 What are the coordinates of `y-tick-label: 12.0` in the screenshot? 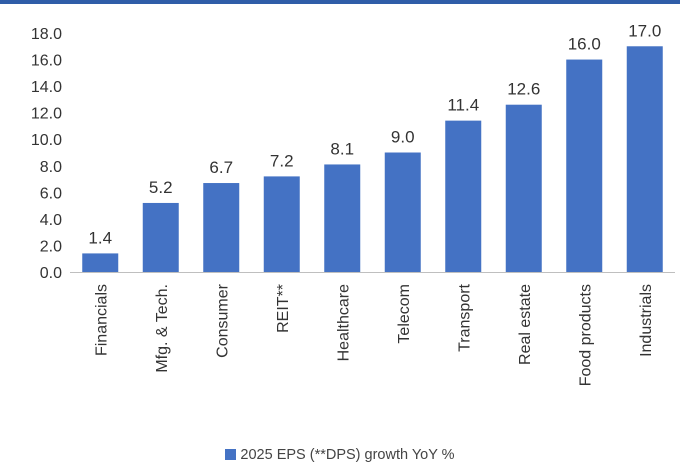 It's located at (46, 114).